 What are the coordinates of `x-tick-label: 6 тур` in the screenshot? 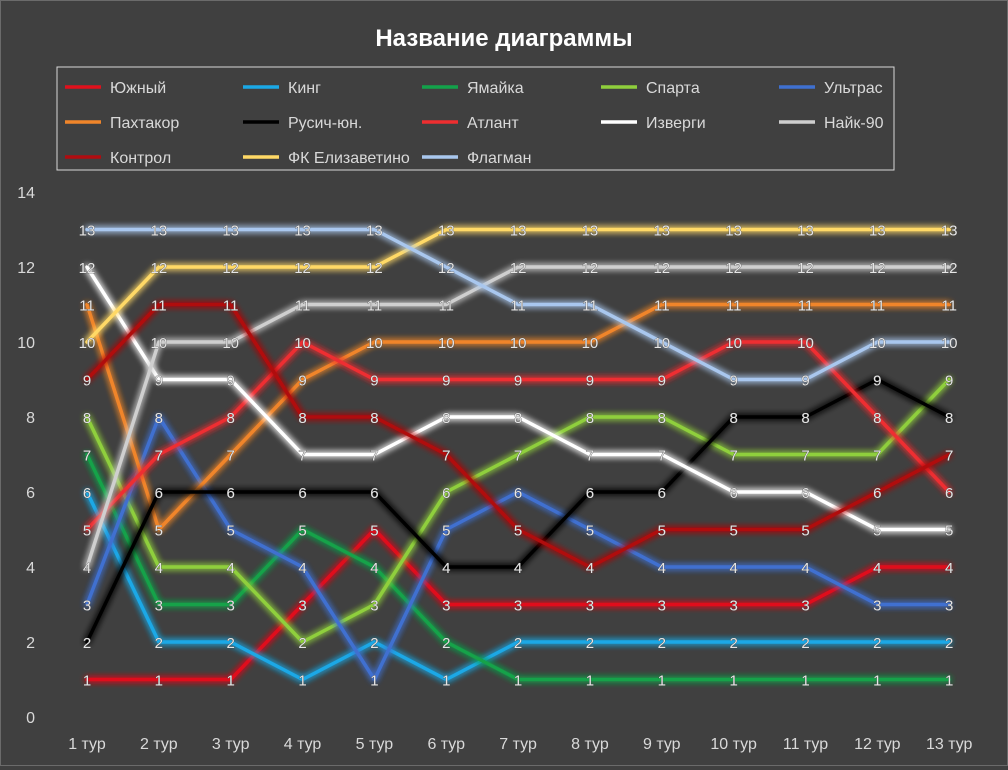 It's located at (446, 744).